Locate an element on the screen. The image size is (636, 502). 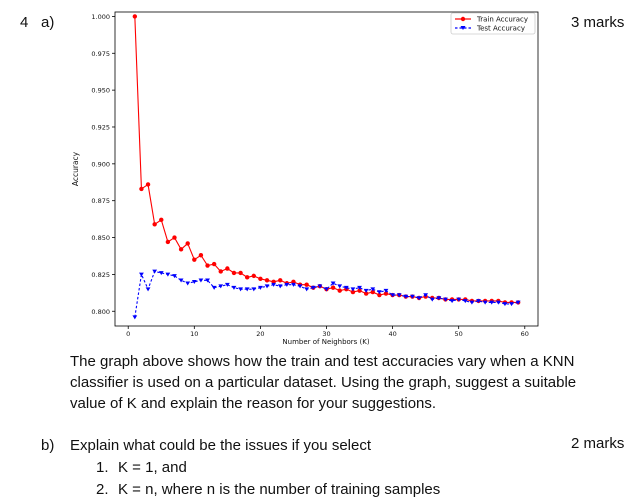
question-number: 4 is located at coordinates (24, 22).